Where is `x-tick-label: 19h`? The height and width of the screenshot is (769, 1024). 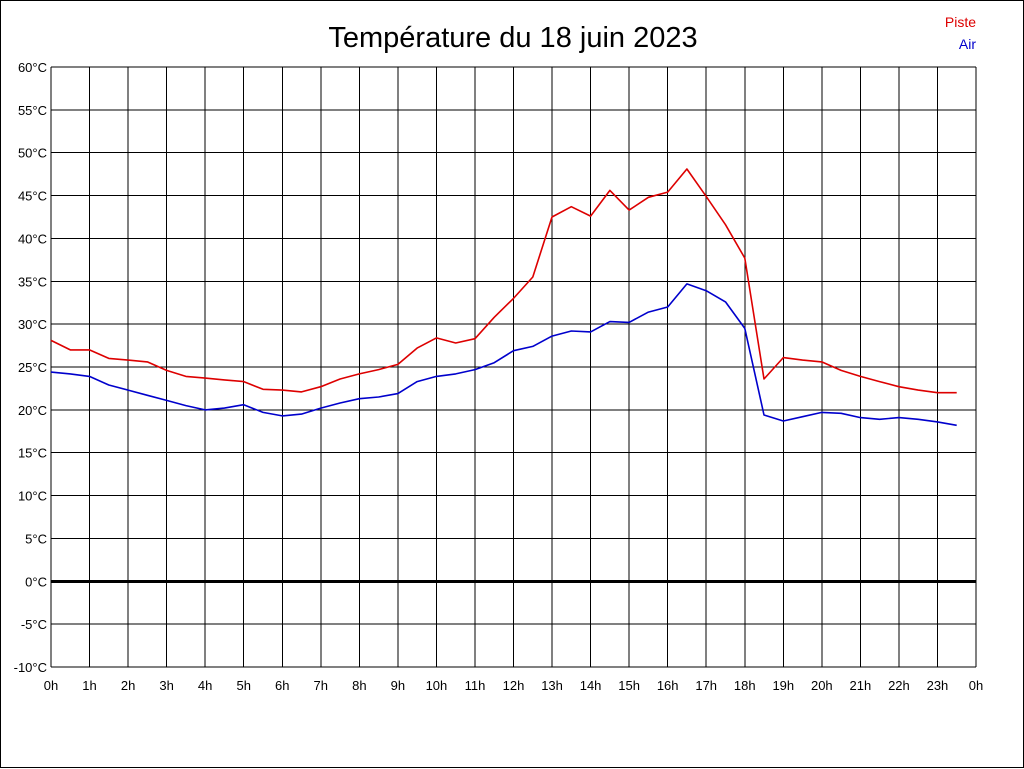 x-tick-label: 19h is located at coordinates (783, 685).